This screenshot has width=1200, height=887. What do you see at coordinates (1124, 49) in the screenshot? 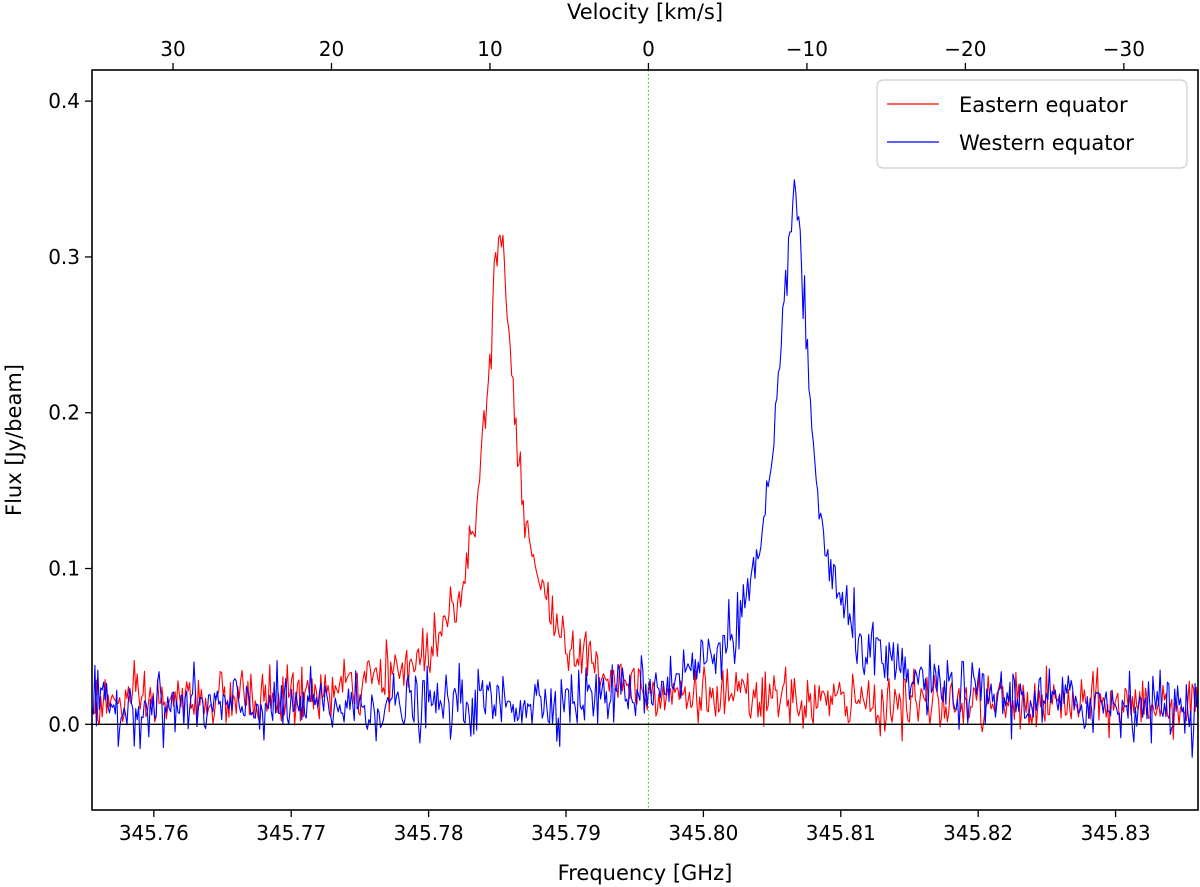
I see `top-tick-label: −30` at bounding box center [1124, 49].